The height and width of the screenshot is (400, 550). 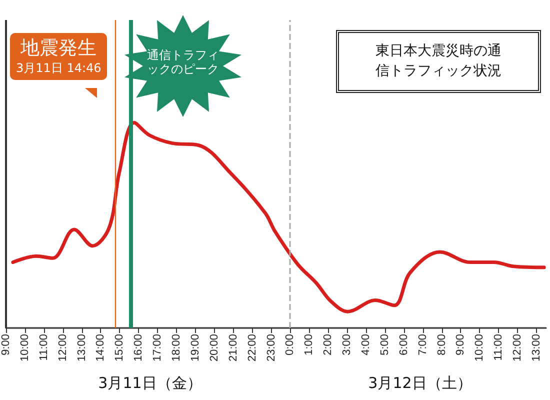 I want to click on text: 3月12日（土）, so click(x=420, y=383).